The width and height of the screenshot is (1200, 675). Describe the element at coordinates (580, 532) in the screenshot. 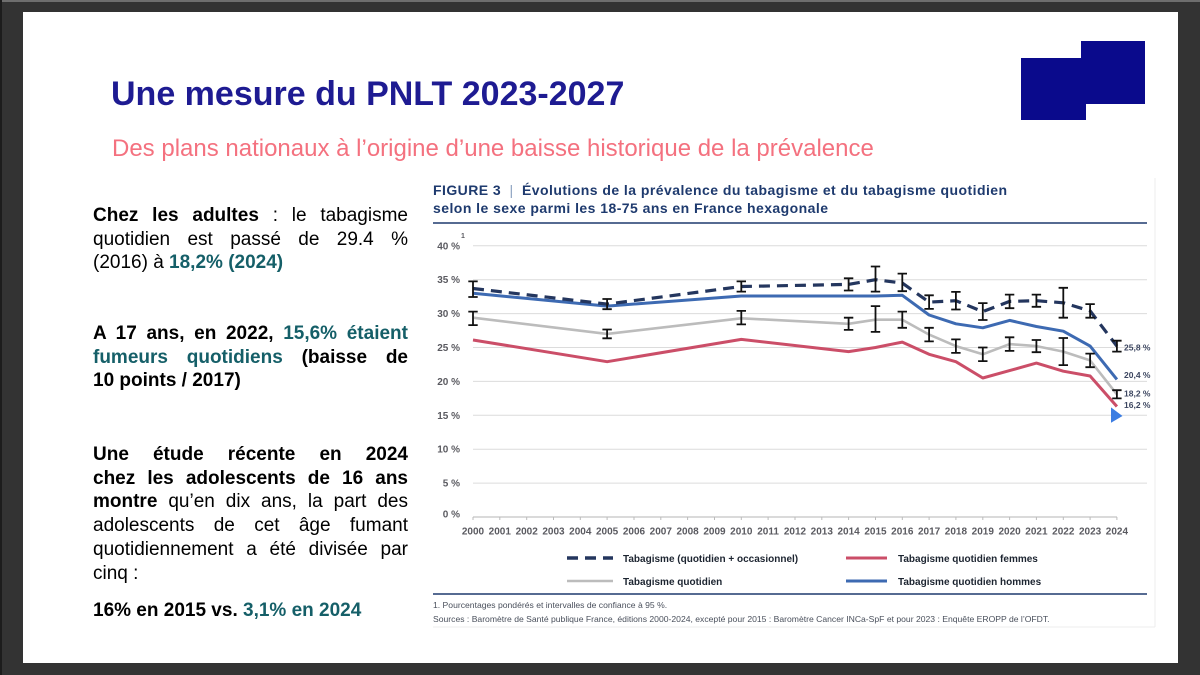

I see `svg-text: 2004` at that location.